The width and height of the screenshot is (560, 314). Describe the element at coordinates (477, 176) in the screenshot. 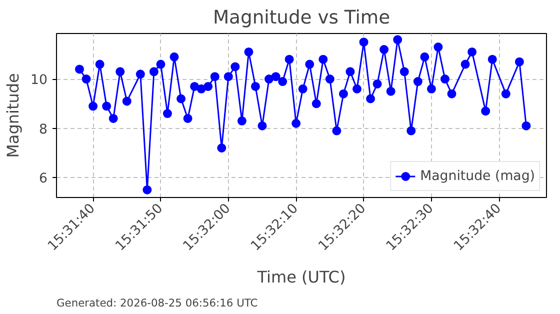

I see `legend-label: Magnitude (mag)` at that location.